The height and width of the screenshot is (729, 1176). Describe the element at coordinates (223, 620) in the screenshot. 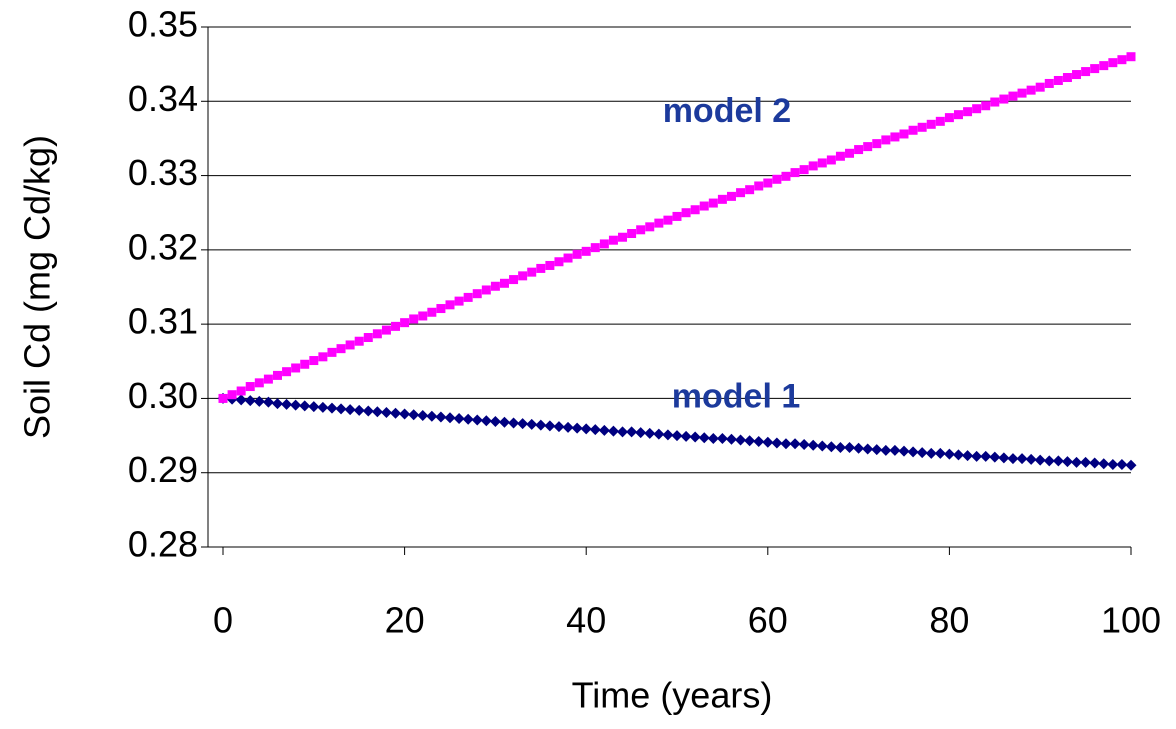

I see `x-tick-label: 0` at that location.